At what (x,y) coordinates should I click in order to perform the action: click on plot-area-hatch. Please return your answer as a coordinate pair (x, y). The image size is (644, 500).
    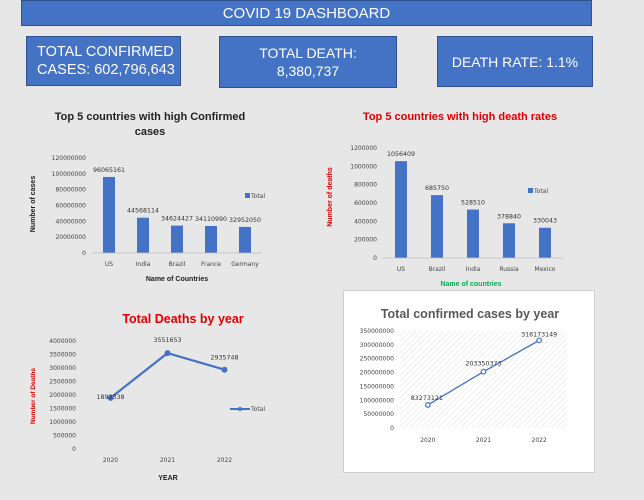
    Looking at the image, I should click on (483, 379).